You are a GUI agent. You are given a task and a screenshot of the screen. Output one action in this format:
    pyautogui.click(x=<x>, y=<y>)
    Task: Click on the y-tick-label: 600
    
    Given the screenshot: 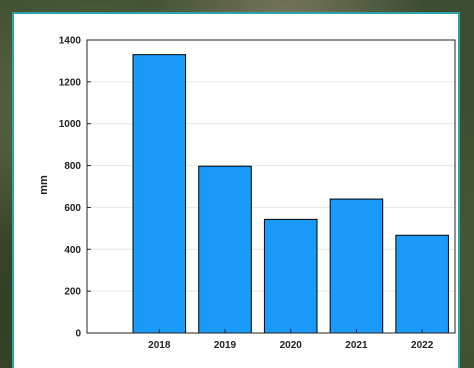 What is the action you would take?
    pyautogui.click(x=72, y=208)
    